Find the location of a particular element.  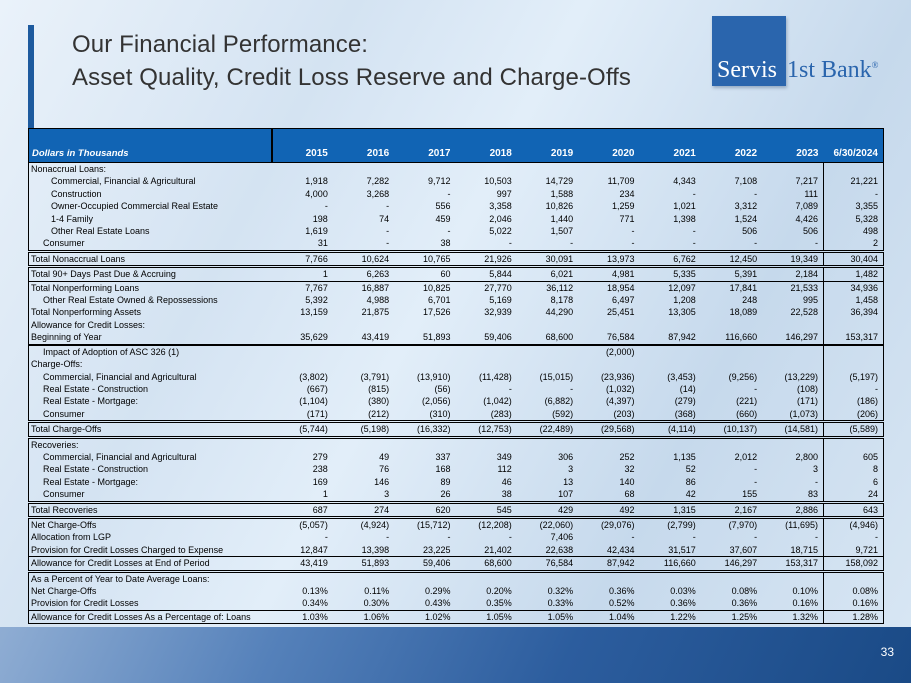

cell: 74 is located at coordinates (384, 218).